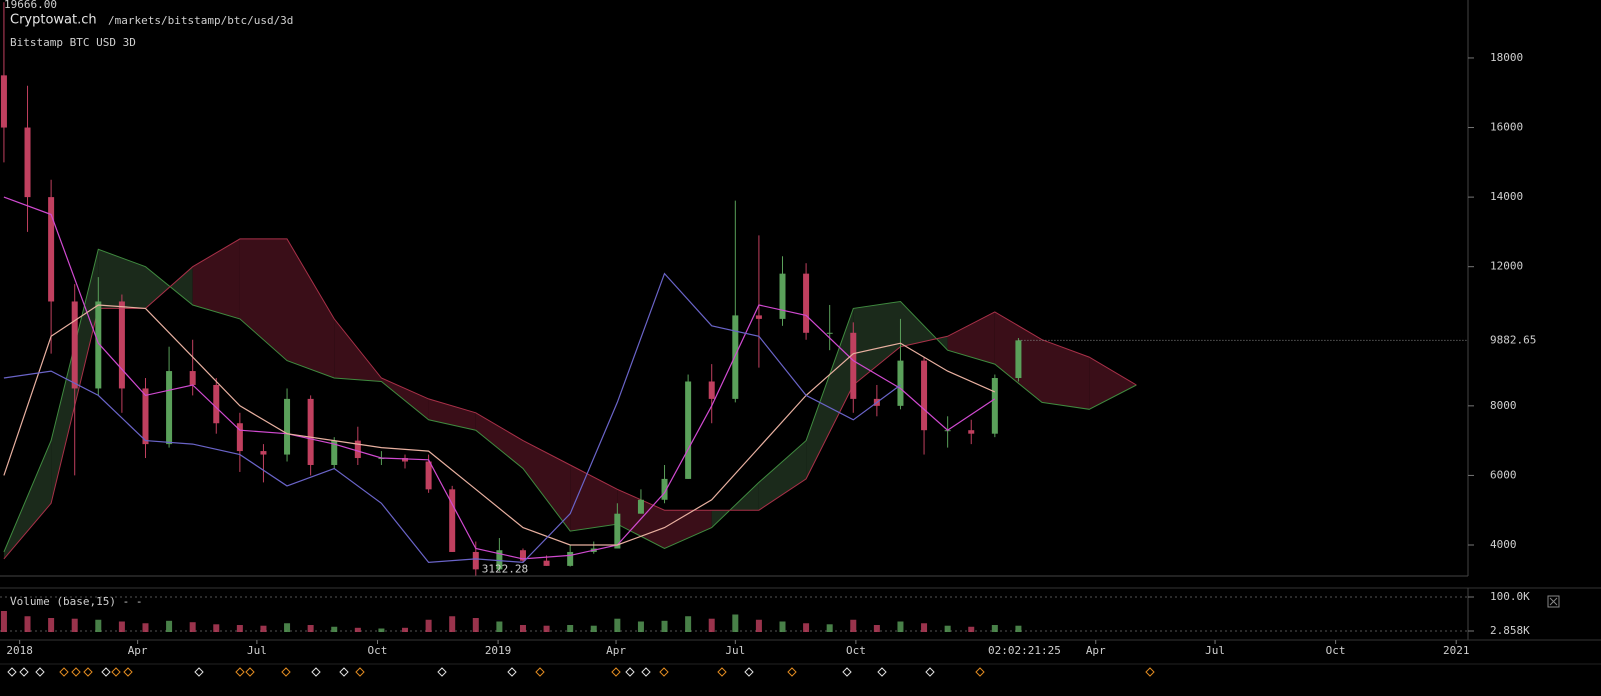  I want to click on y-tick-label: 16000, so click(1506, 127).